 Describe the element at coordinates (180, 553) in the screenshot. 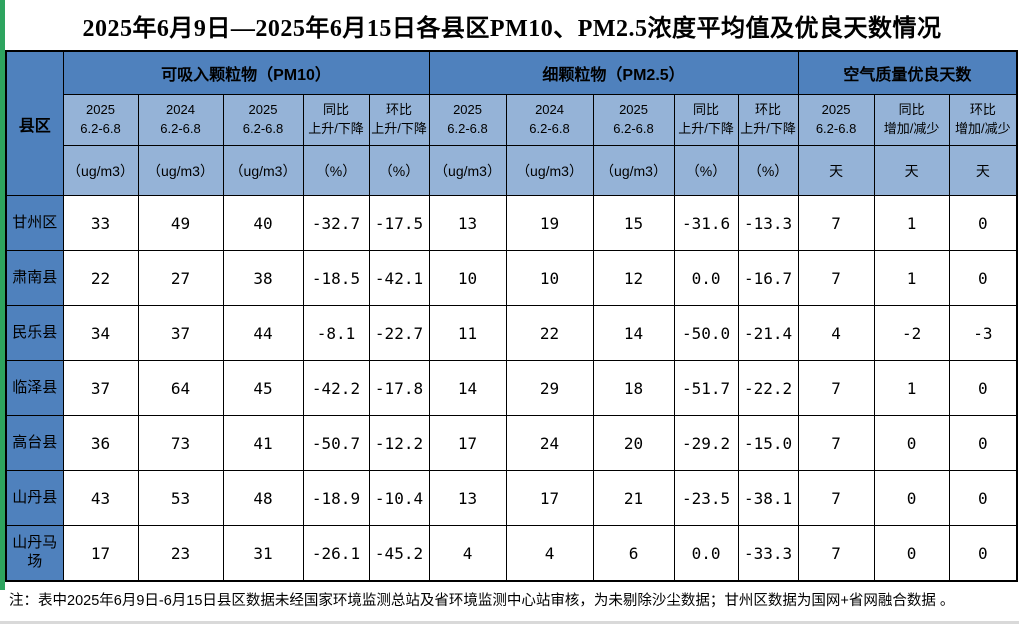

I see `data-cell: 23` at that location.